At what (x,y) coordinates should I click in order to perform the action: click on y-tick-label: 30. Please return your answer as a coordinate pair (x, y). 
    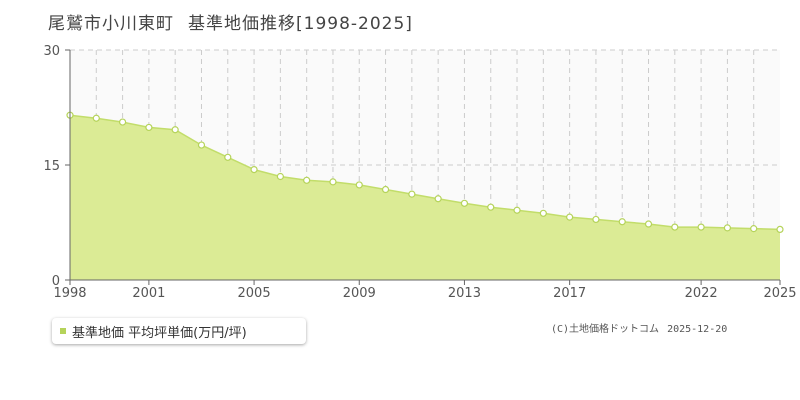
    Looking at the image, I should click on (51, 51).